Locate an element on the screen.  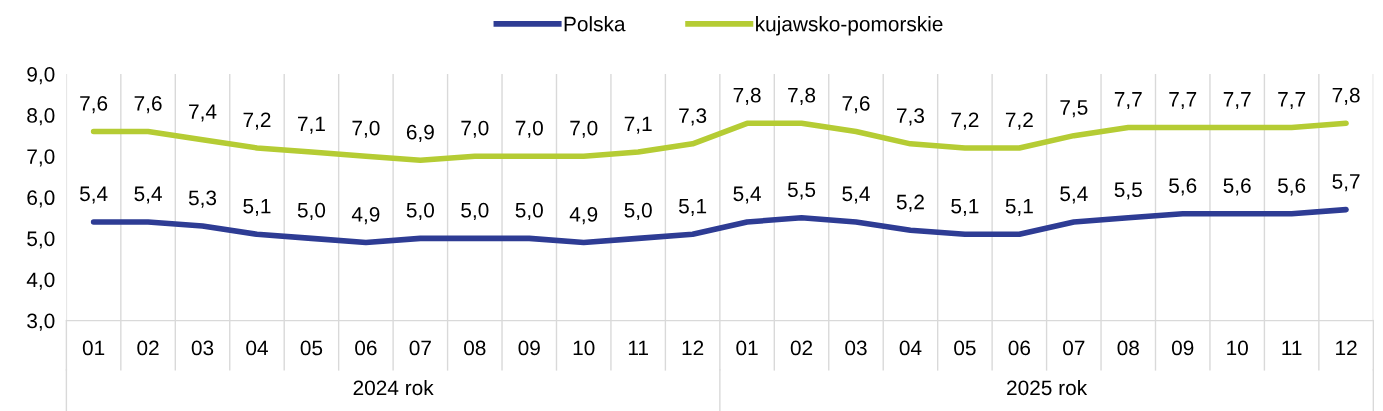
legend-label: kujawsko-pomorskie is located at coordinates (849, 26).